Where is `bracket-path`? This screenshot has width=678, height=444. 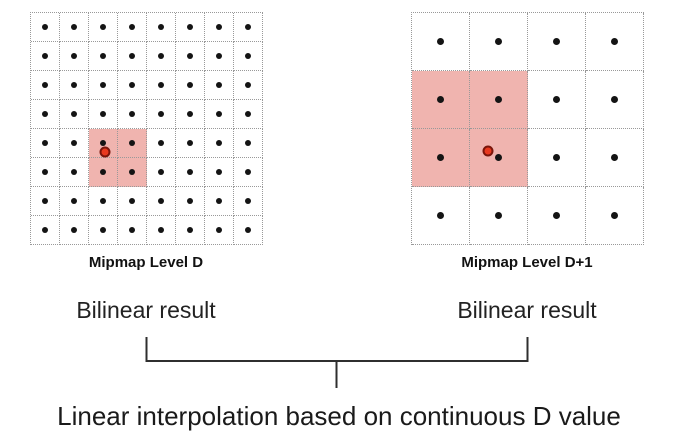 bracket-path is located at coordinates (337, 362).